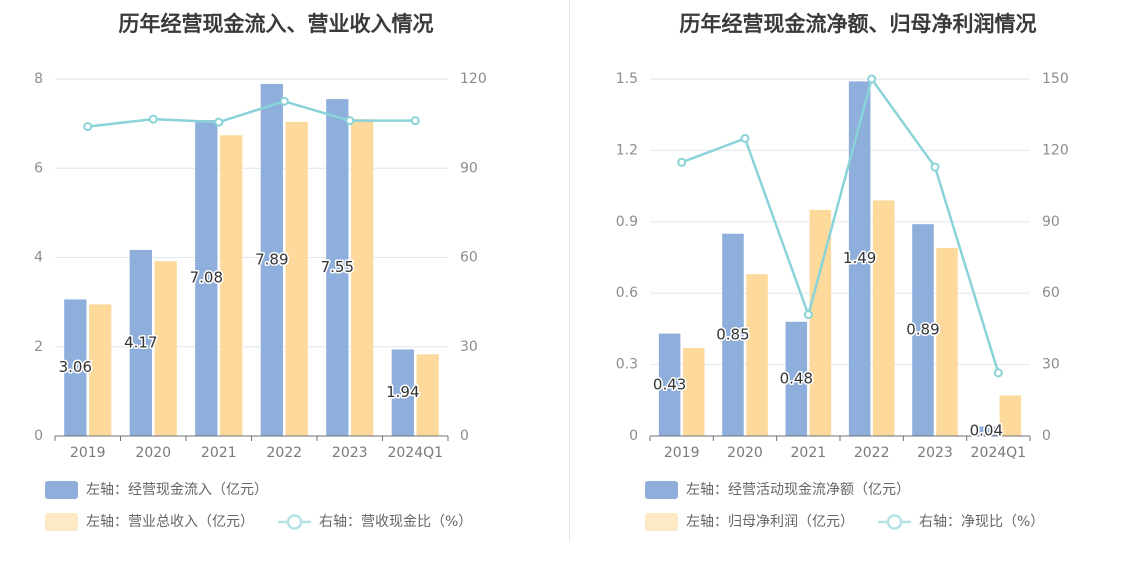 The height and width of the screenshot is (582, 1134). I want to click on chart-title: 历年经营现金流净额、归母净利润情况, so click(858, 24).